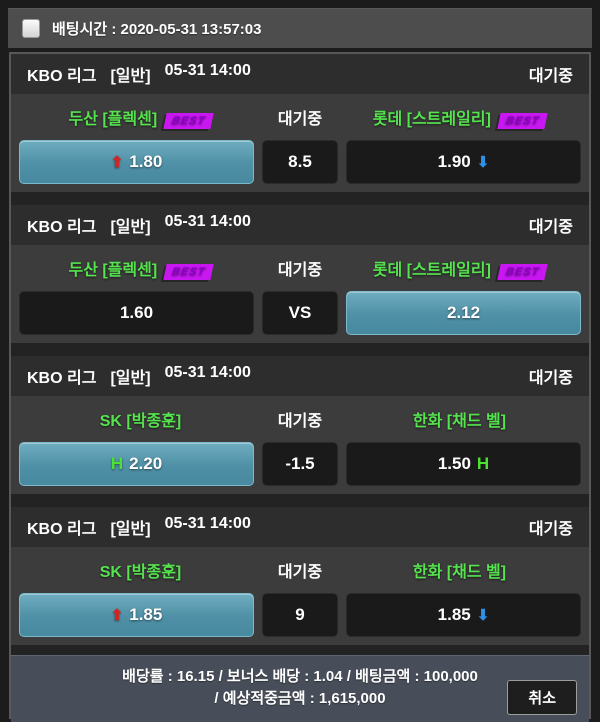  I want to click on home-odds-button: ⬆ 1.85, so click(136, 615).